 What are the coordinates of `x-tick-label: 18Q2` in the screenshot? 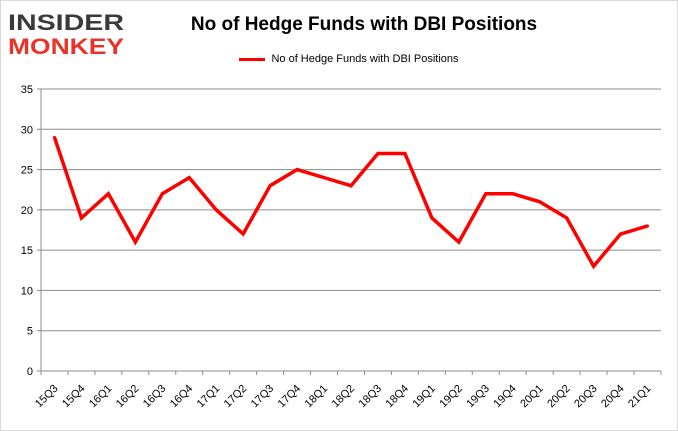 It's located at (344, 397).